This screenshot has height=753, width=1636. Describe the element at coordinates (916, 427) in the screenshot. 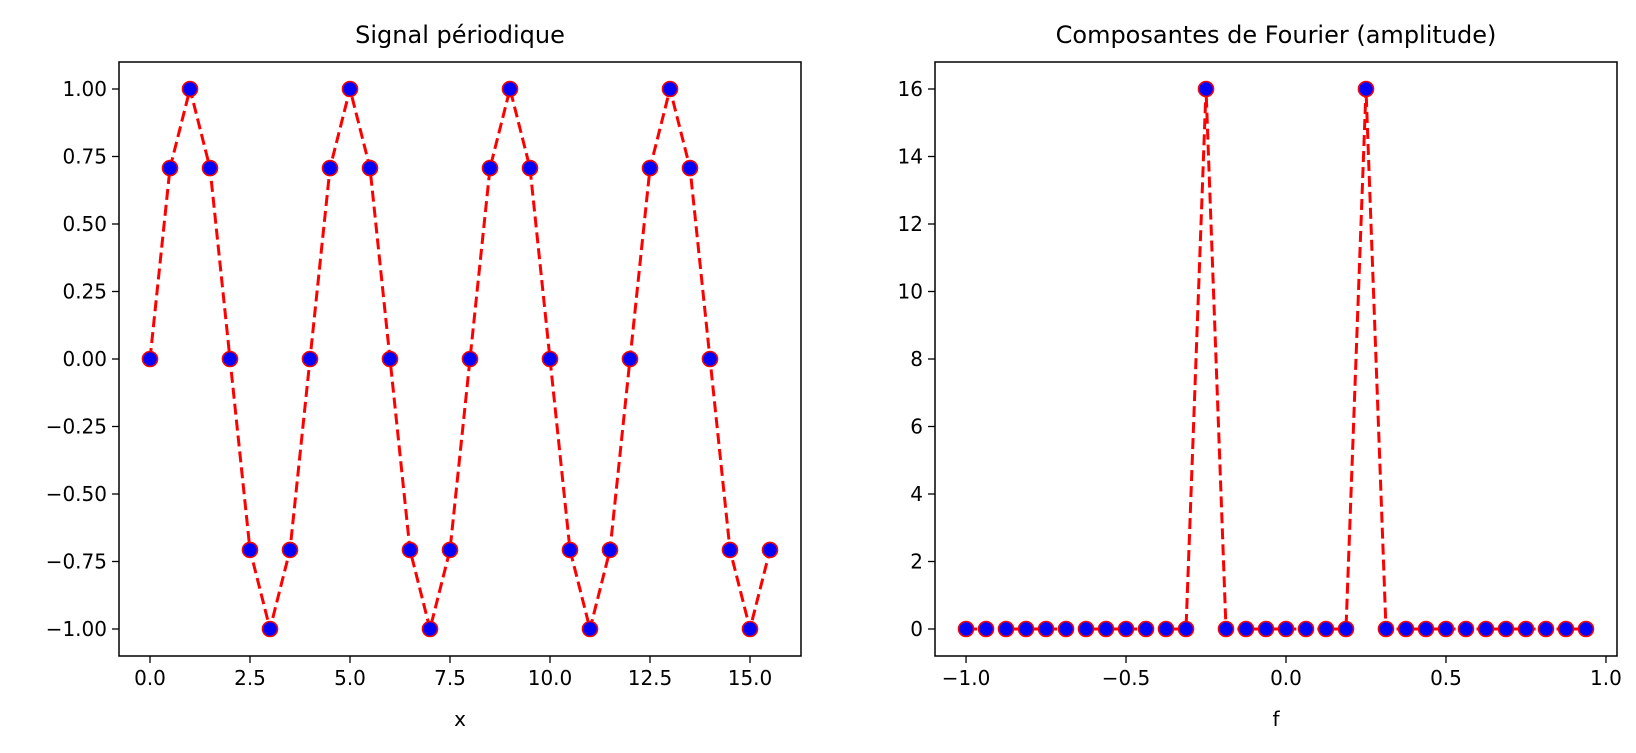

I see `fourier-y-tick-label: 6` at that location.